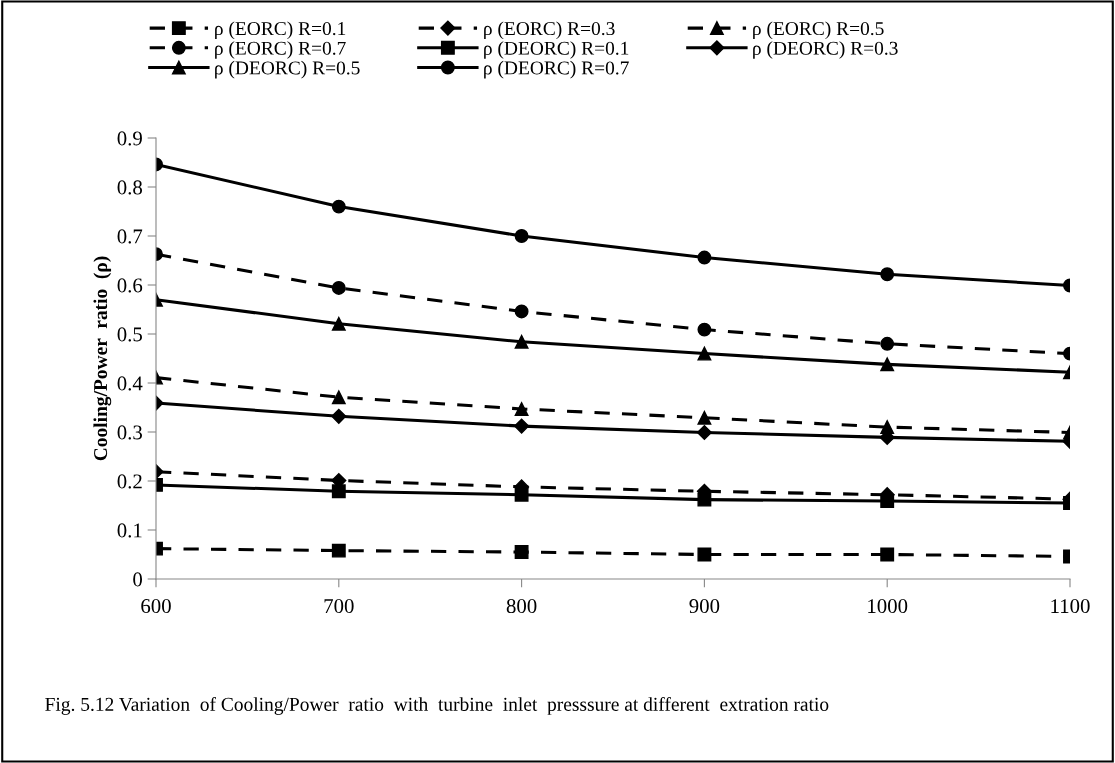 The height and width of the screenshot is (763, 1115). What do you see at coordinates (129, 481) in the screenshot?
I see `y-tick-label: 0.2` at bounding box center [129, 481].